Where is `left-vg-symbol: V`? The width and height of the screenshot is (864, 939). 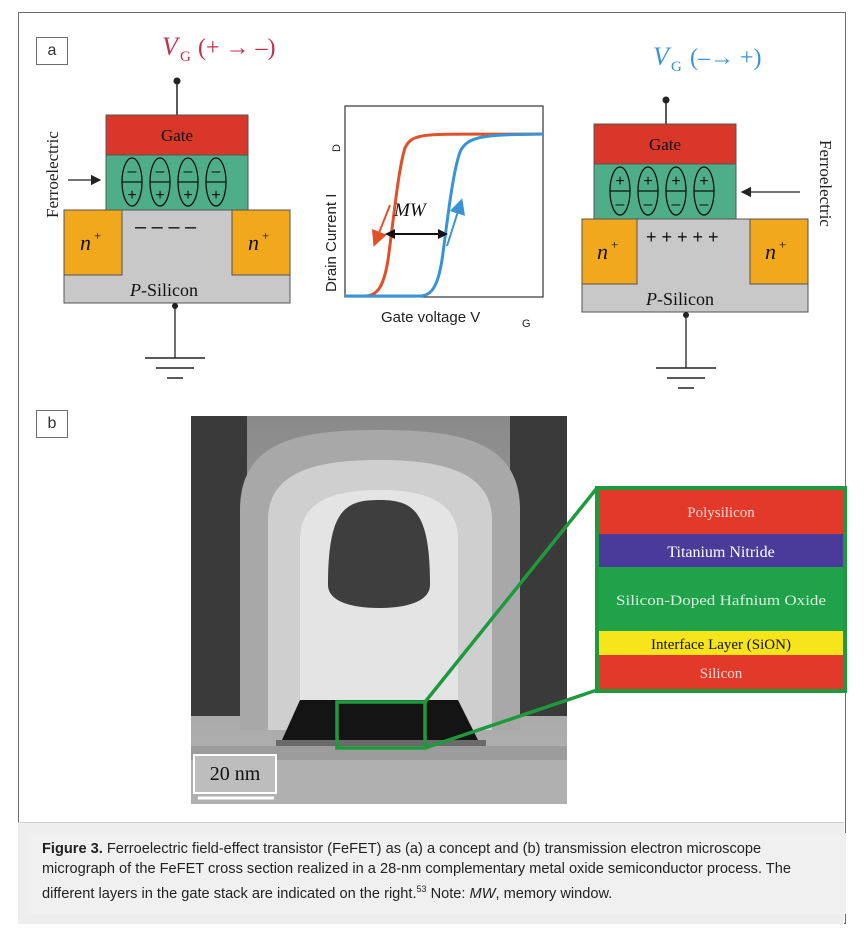 left-vg-symbol: V is located at coordinates (171, 46).